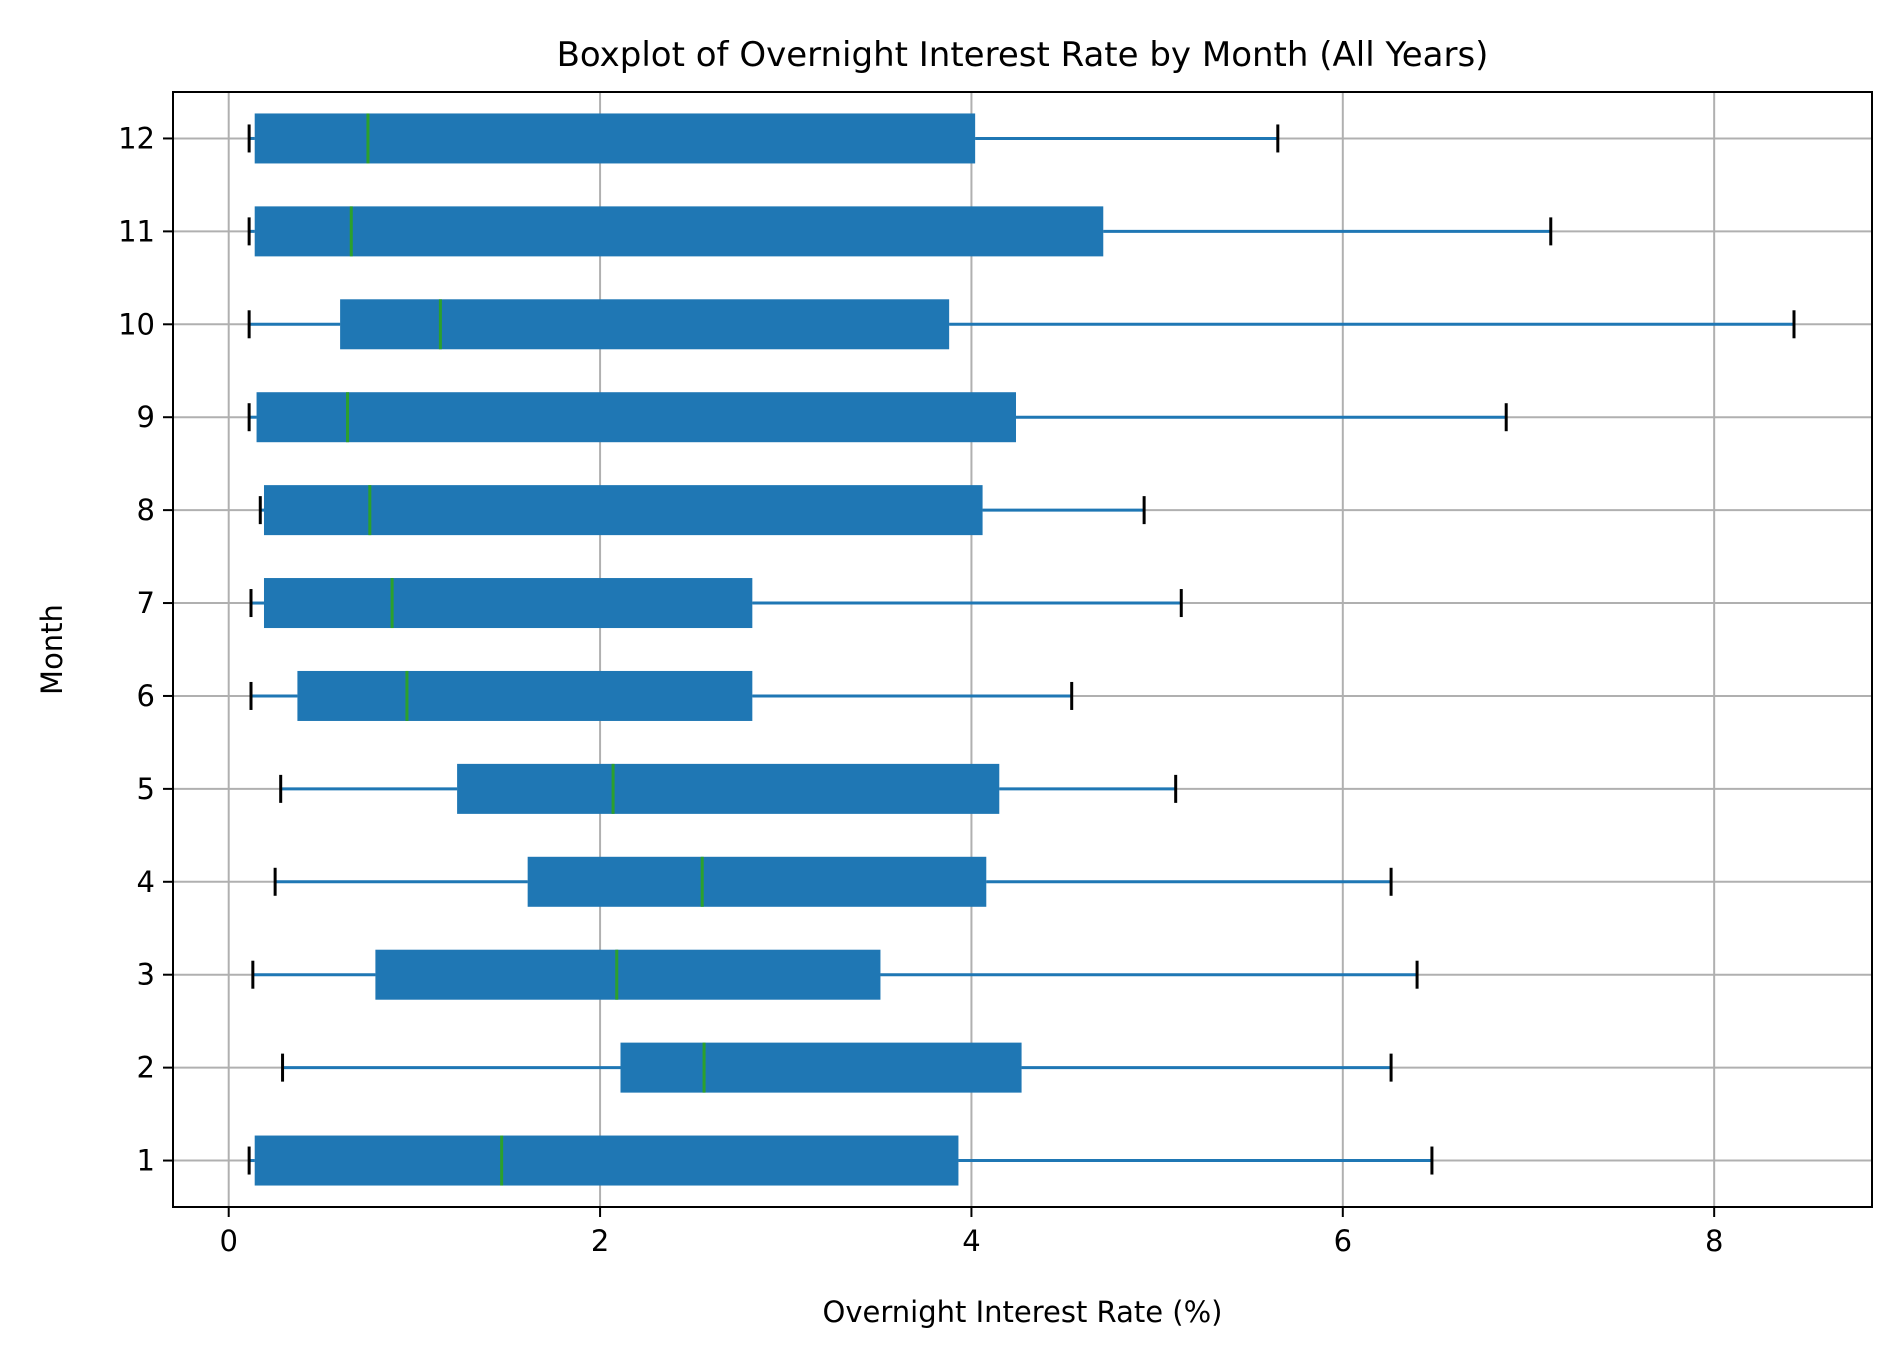  What do you see at coordinates (136, 138) in the screenshot?
I see `y-tick-label: 12` at bounding box center [136, 138].